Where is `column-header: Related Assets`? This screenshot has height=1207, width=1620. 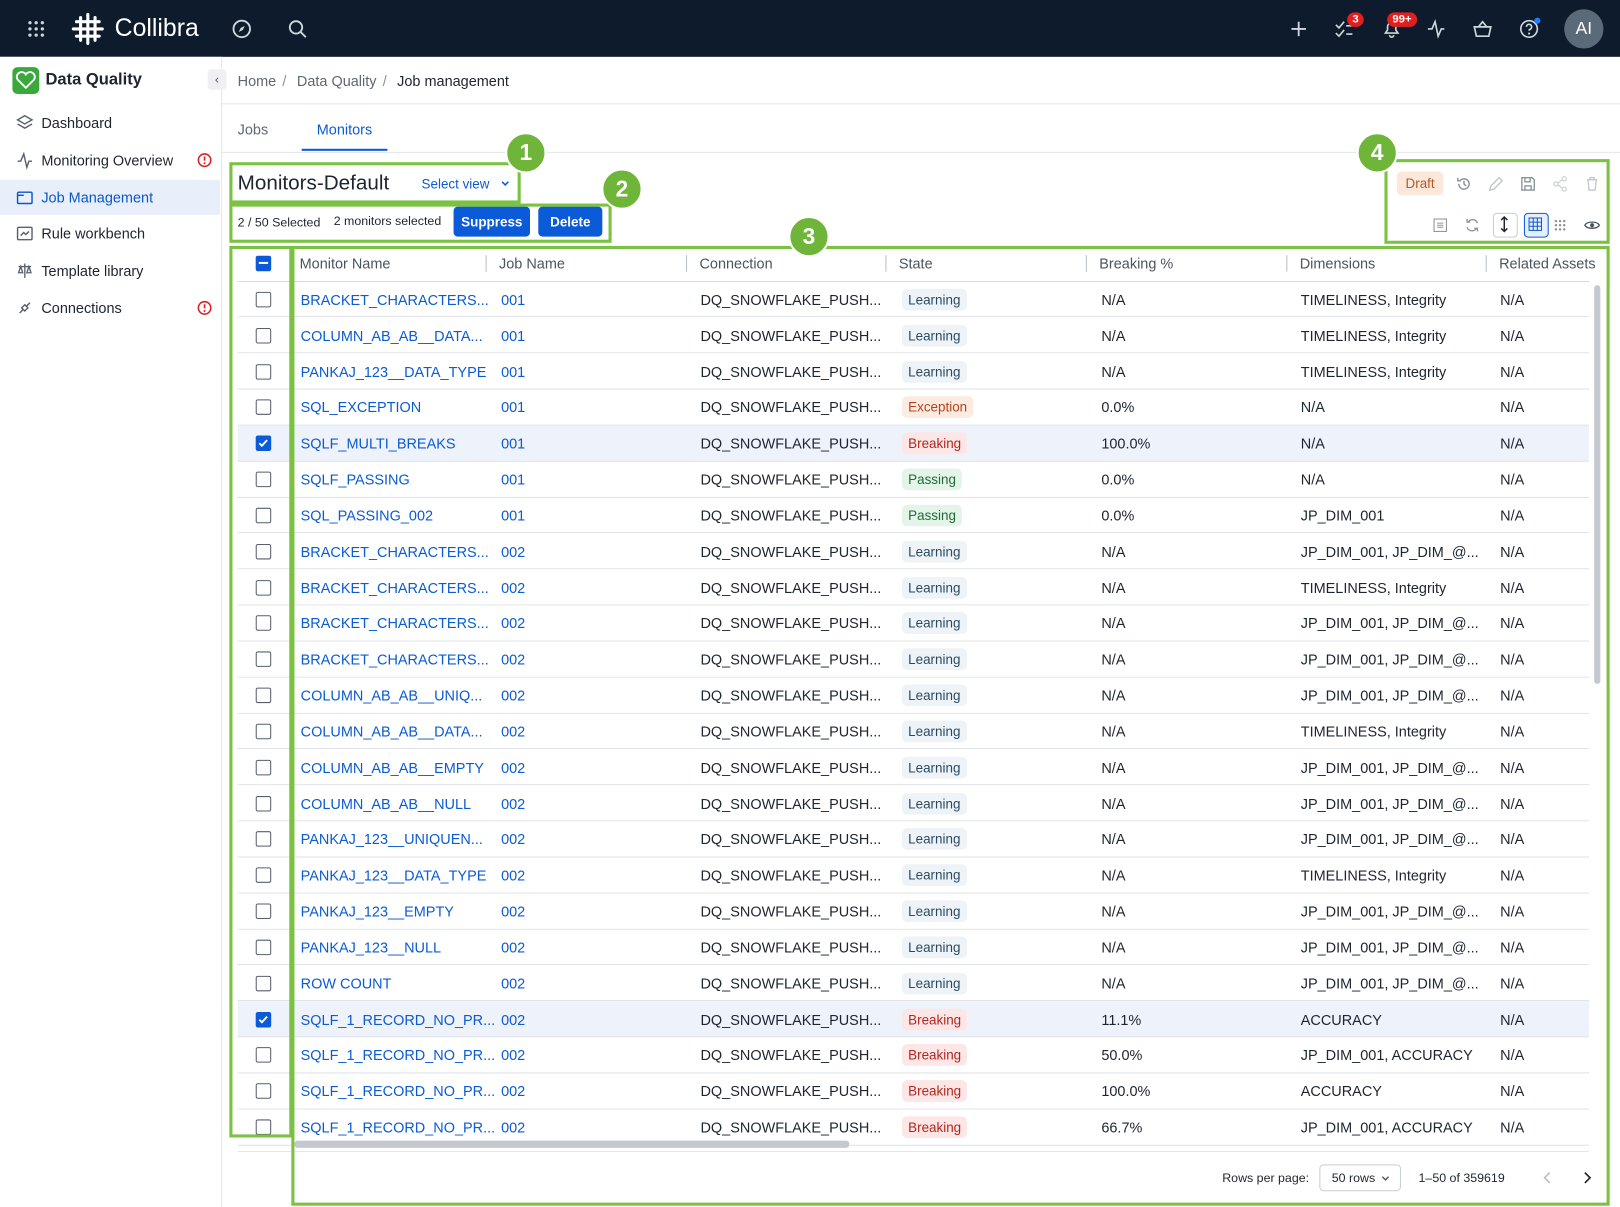
column-header: Related Assets is located at coordinates (1547, 263).